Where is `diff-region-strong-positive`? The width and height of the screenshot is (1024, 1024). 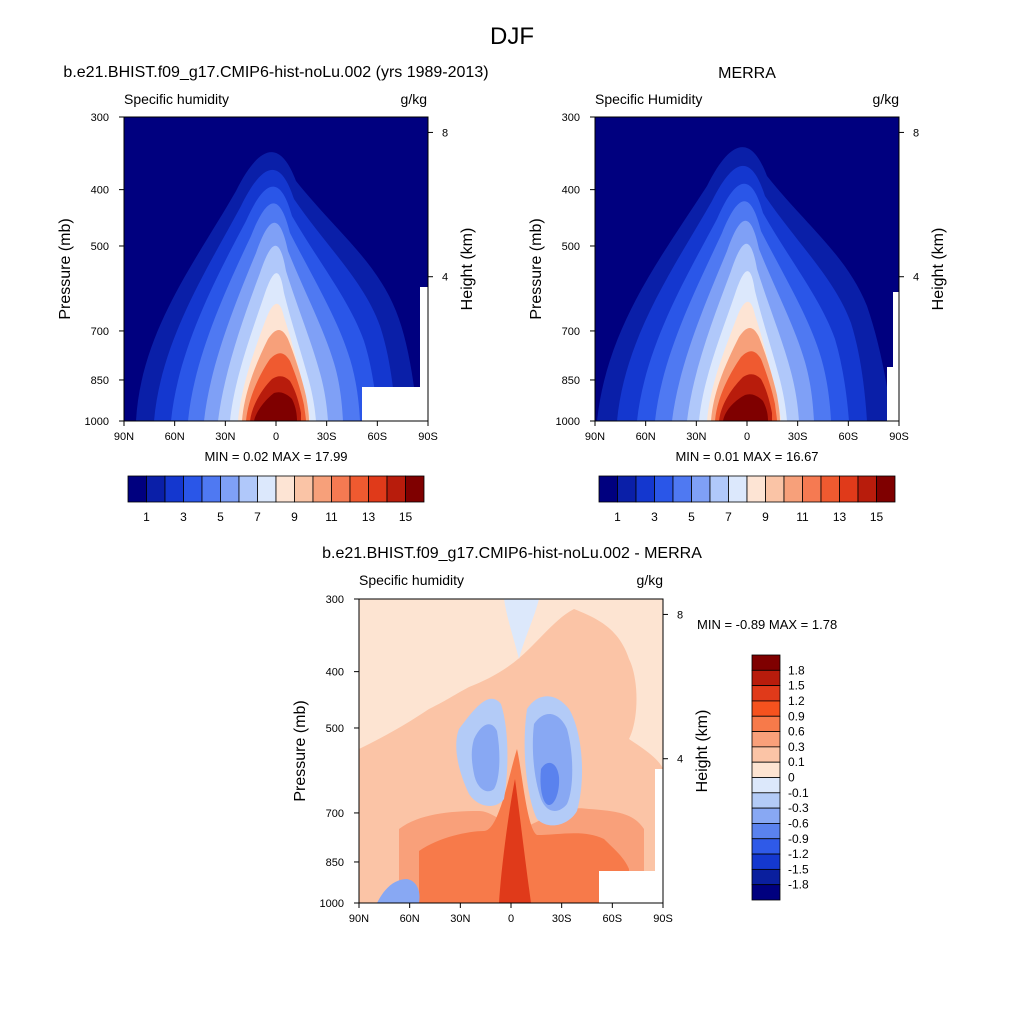
diff-region-strong-positive is located at coordinates (524, 826).